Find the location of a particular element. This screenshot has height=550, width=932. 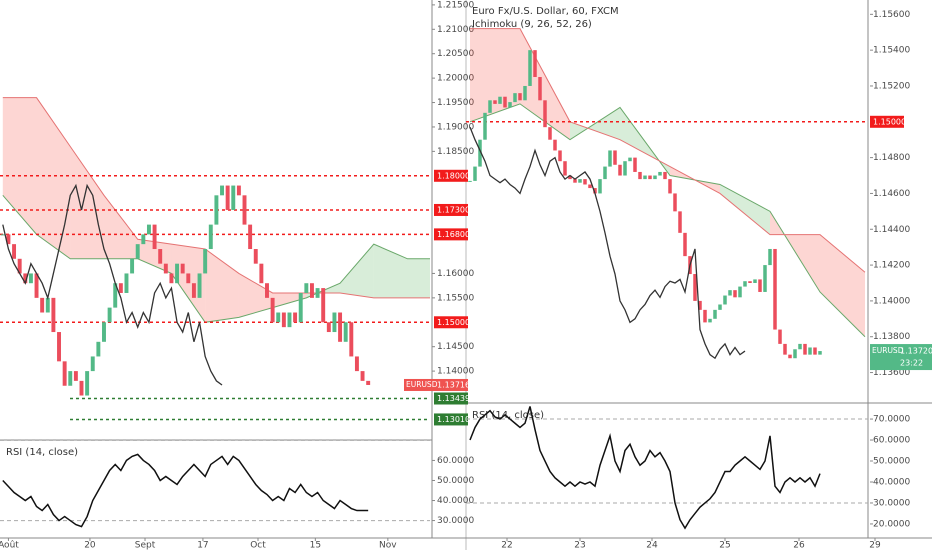

y-tick-label: 1.14400 is located at coordinates (891, 230).